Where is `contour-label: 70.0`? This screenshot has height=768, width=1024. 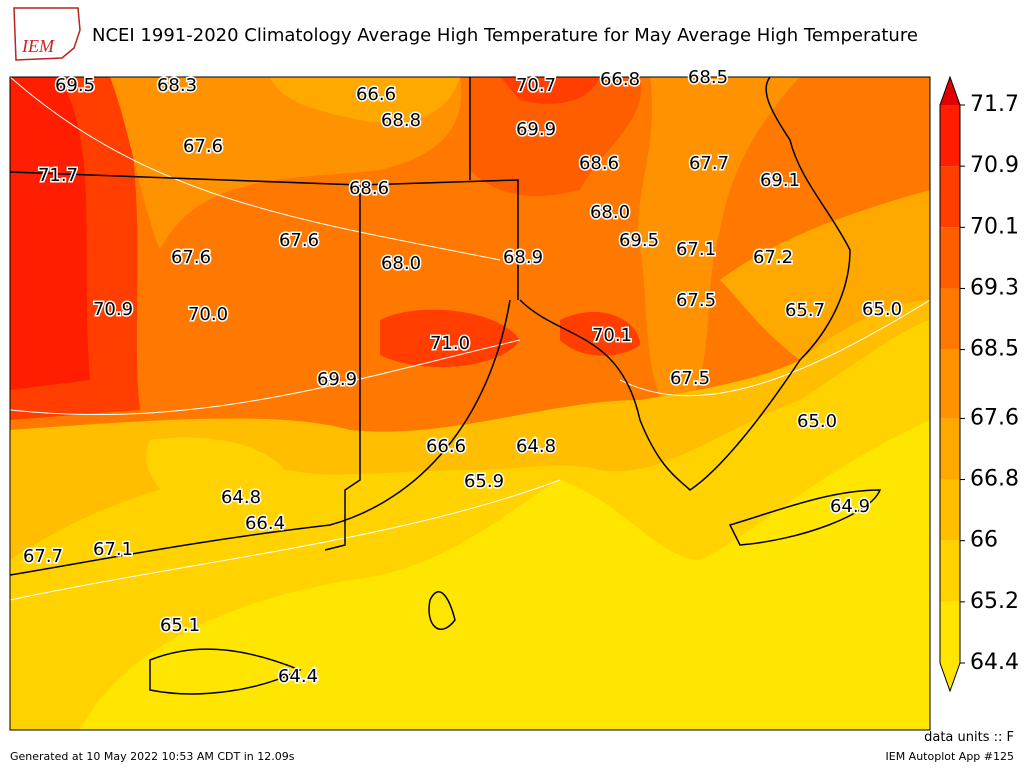
contour-label: 70.0 is located at coordinates (208, 314).